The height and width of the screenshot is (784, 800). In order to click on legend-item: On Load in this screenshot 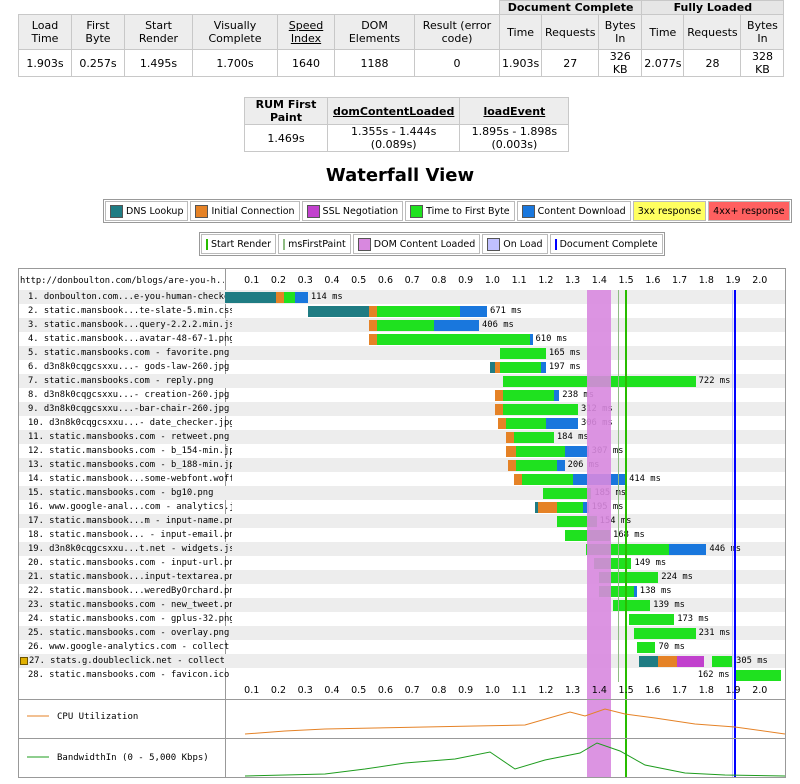, I will do `click(515, 244)`.